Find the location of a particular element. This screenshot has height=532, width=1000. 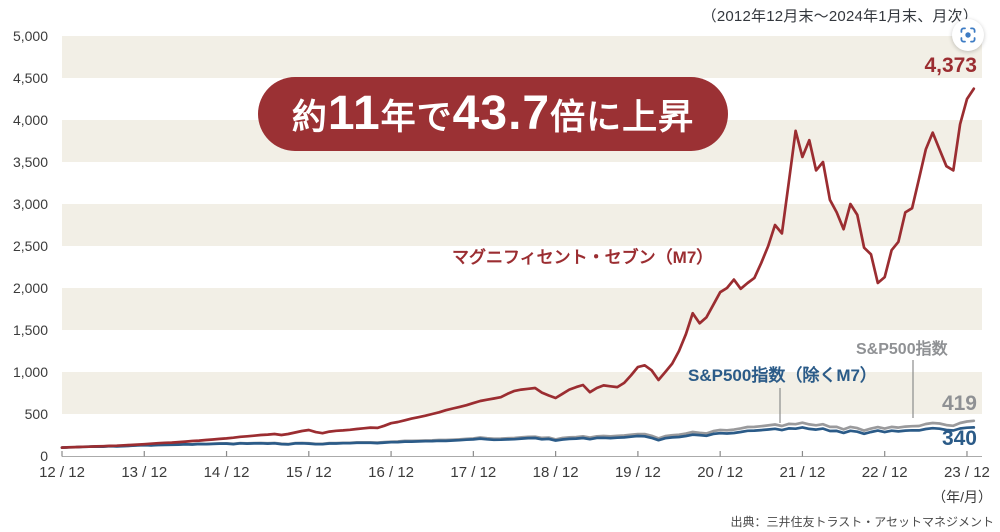

m7-end-value: 4,373 is located at coordinates (950, 65).